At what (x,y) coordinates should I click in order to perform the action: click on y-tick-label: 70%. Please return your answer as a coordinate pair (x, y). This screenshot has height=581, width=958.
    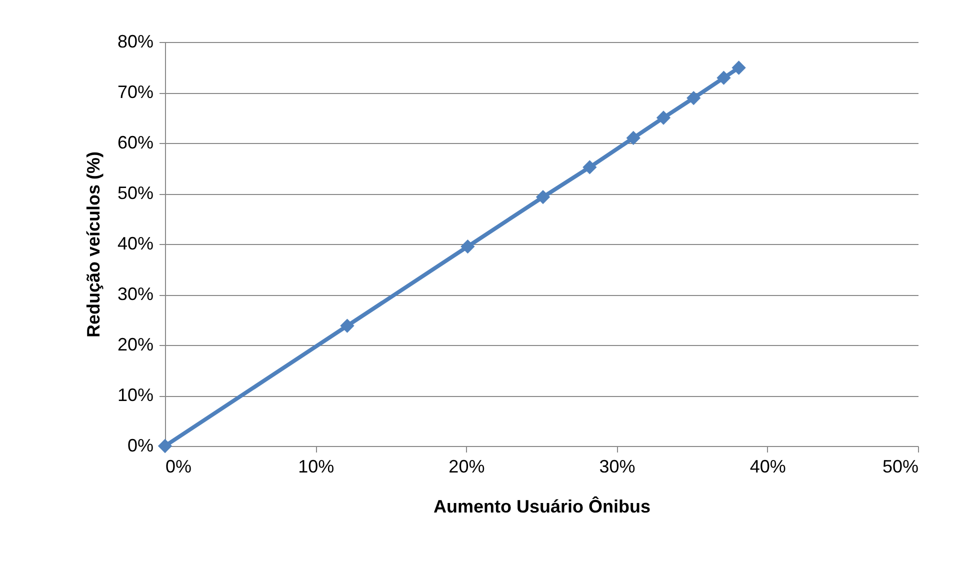
    Looking at the image, I should click on (135, 92).